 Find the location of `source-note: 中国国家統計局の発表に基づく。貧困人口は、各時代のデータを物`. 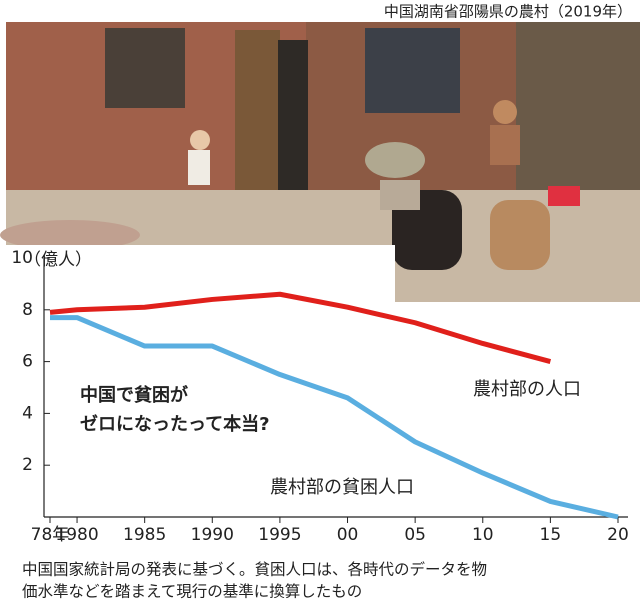

source-note: 中国国家統計局の発表に基づく。貧困人口は、各時代のデータを物 is located at coordinates (254, 569).